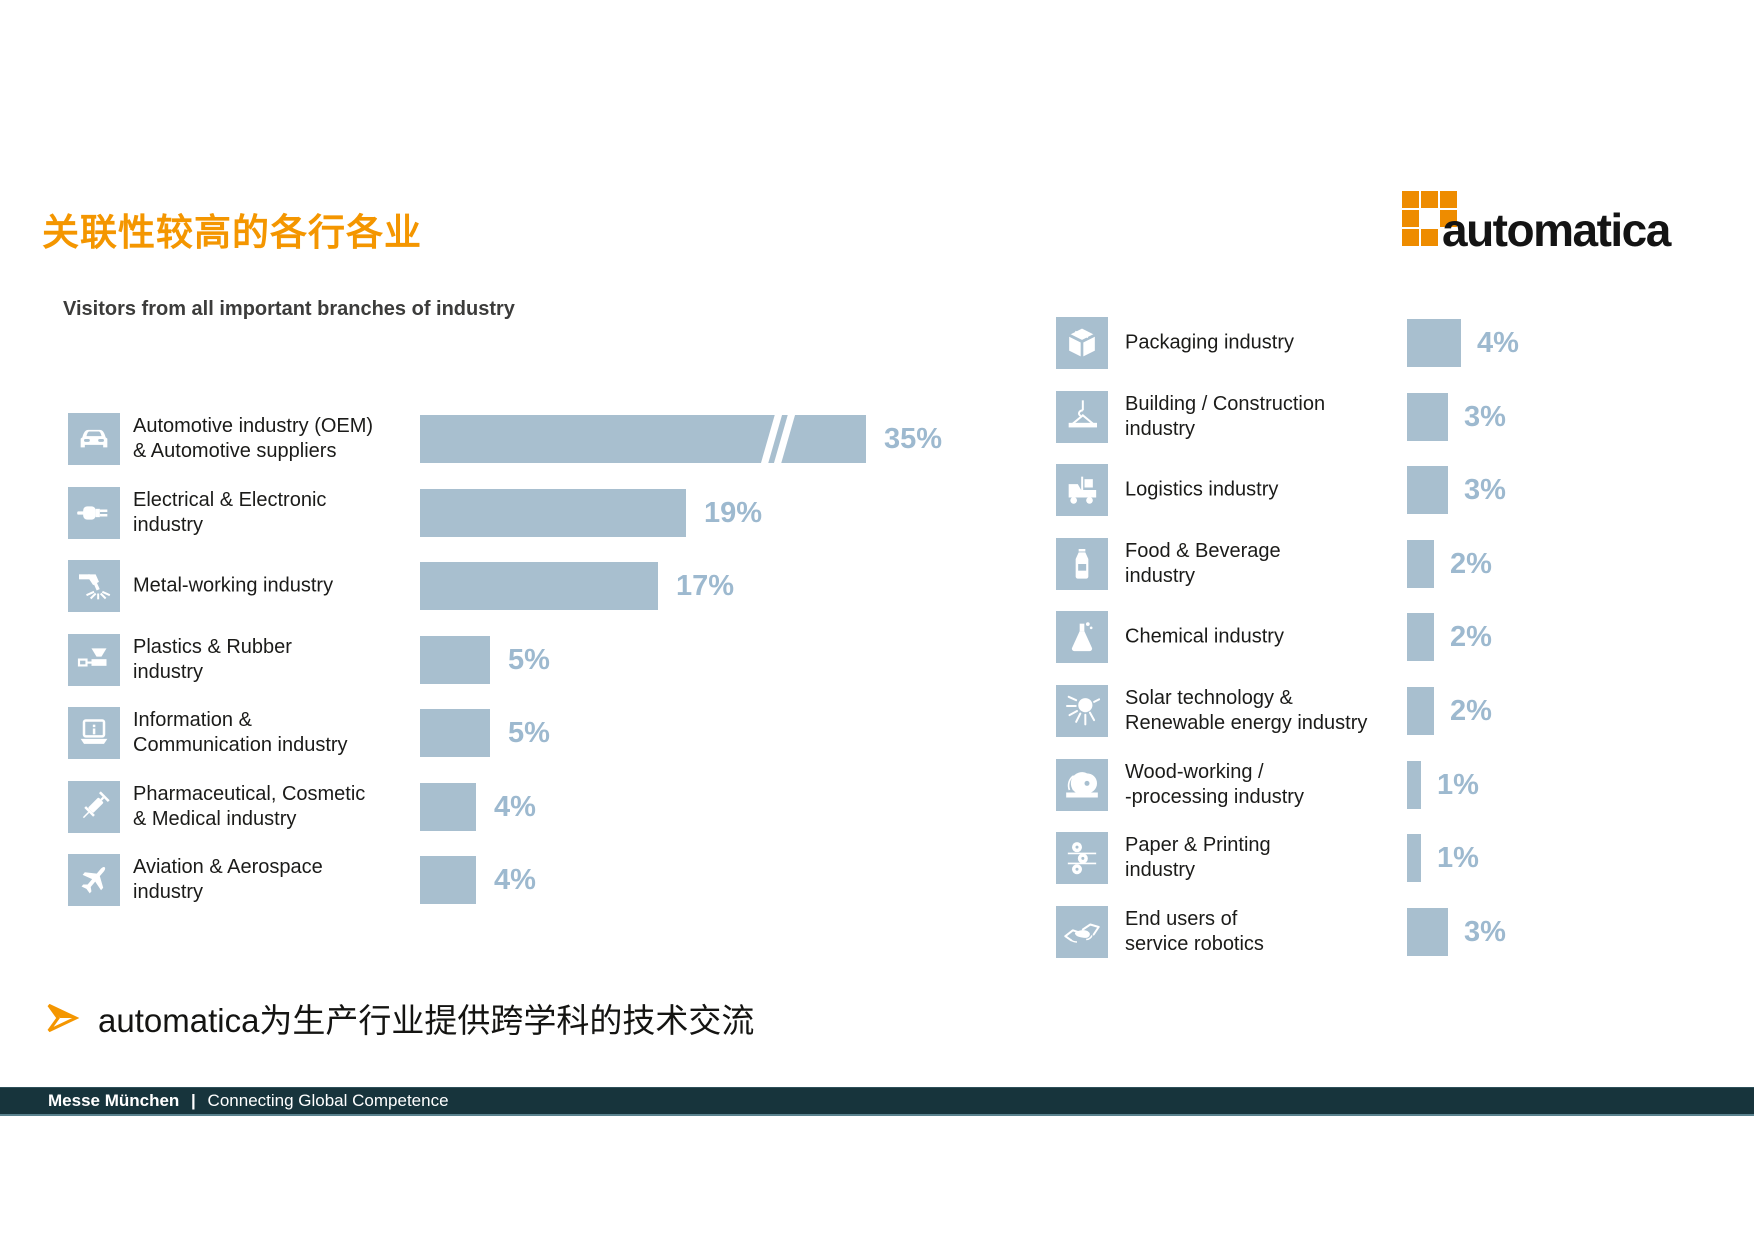 Image resolution: width=1754 pixels, height=1240 pixels. I want to click on chart-row: Plastics & Rubber industry 5%, so click(877, 660).